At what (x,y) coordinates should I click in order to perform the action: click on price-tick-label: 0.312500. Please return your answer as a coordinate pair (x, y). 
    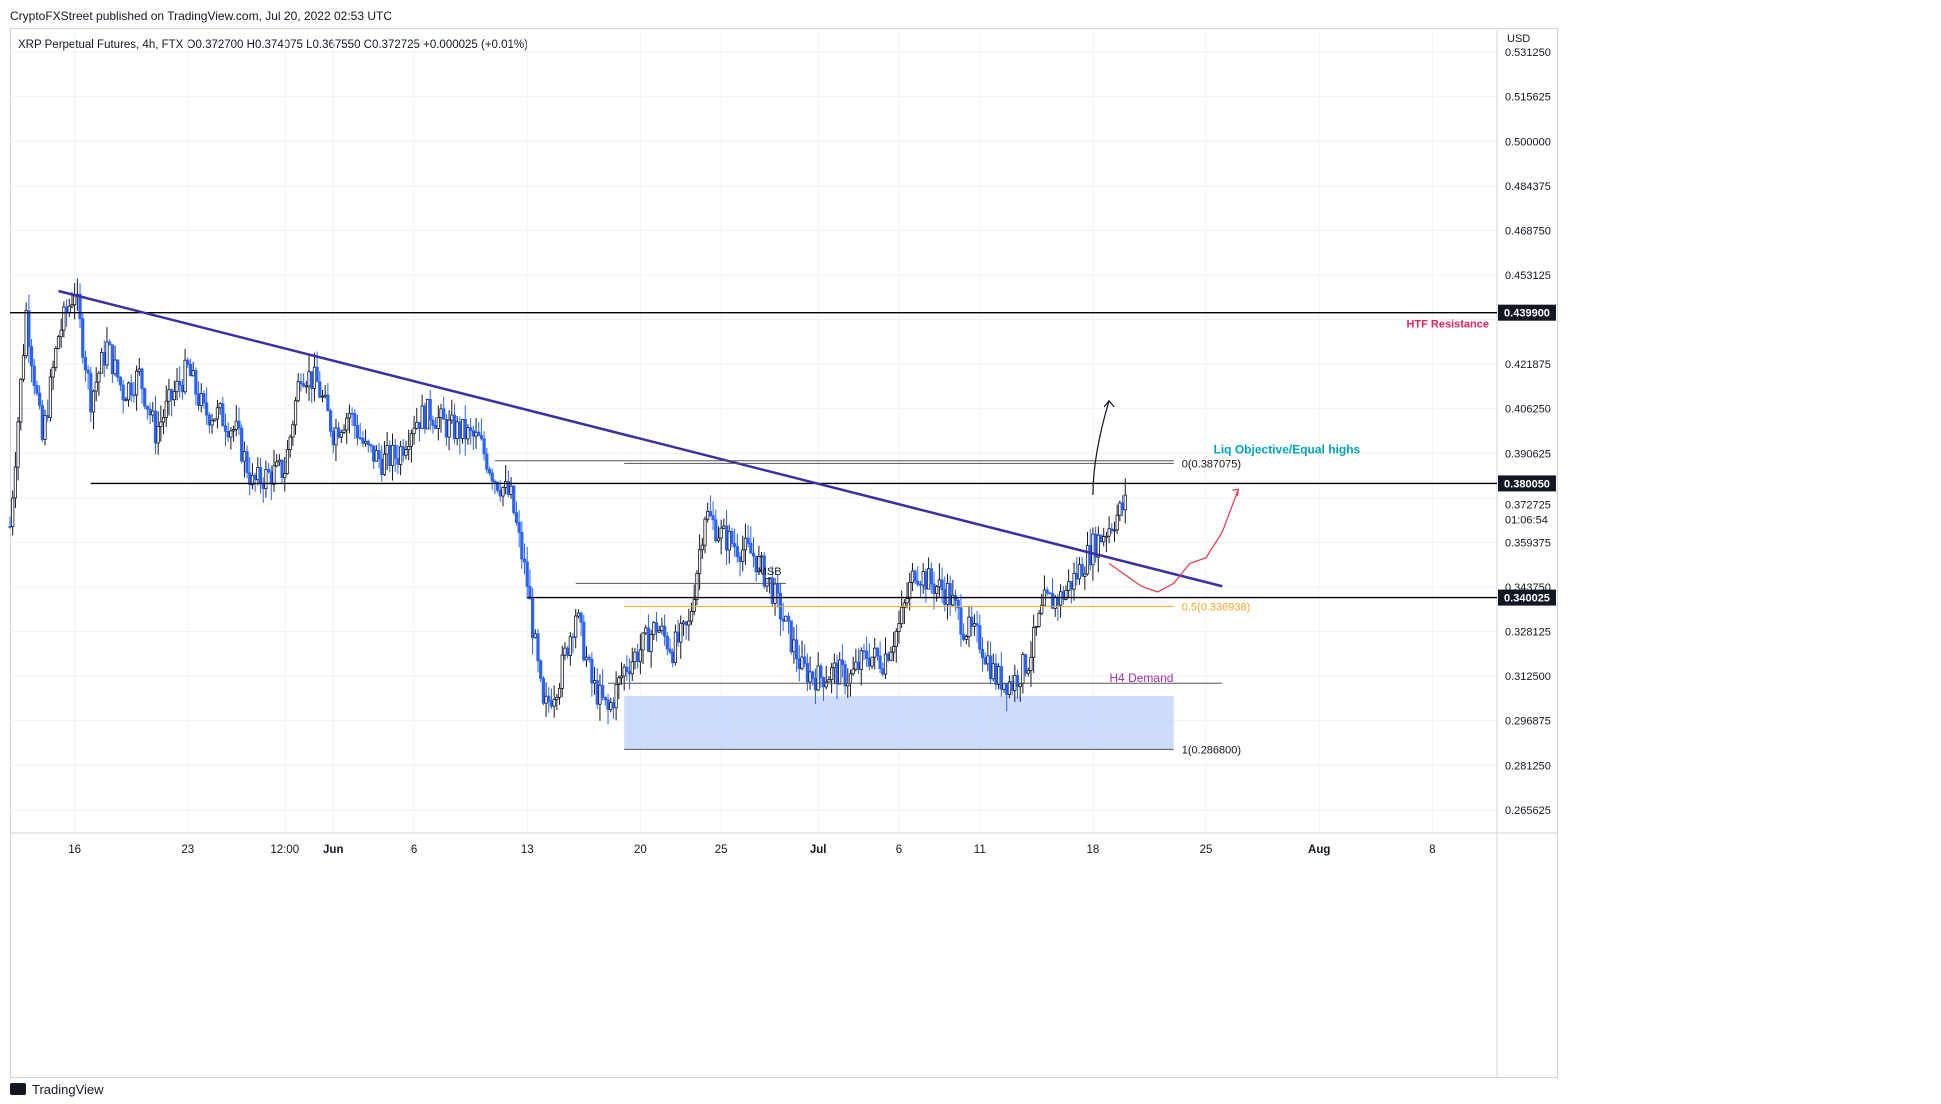
    Looking at the image, I should click on (1528, 677).